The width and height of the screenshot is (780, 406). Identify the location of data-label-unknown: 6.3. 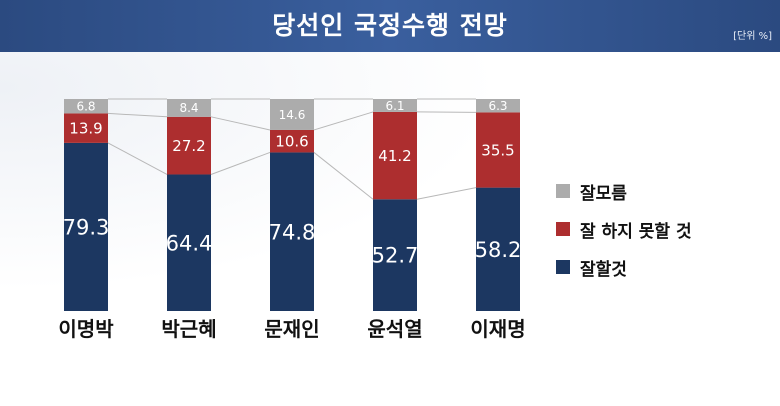
(497, 106).